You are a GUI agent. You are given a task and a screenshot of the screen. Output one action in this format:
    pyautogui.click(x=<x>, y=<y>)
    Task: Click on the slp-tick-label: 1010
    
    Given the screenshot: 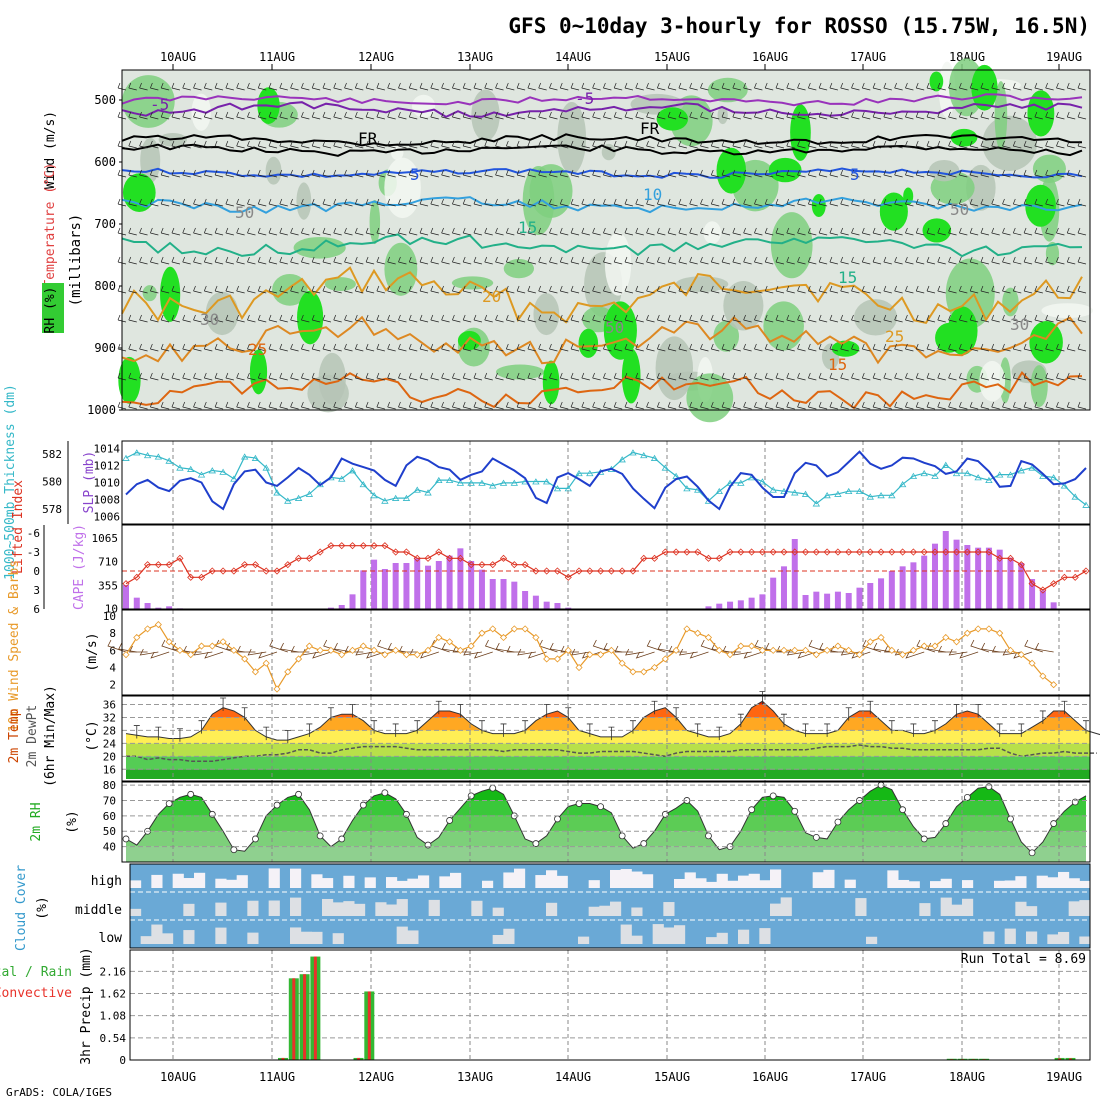 What is the action you would take?
    pyautogui.click(x=107, y=483)
    